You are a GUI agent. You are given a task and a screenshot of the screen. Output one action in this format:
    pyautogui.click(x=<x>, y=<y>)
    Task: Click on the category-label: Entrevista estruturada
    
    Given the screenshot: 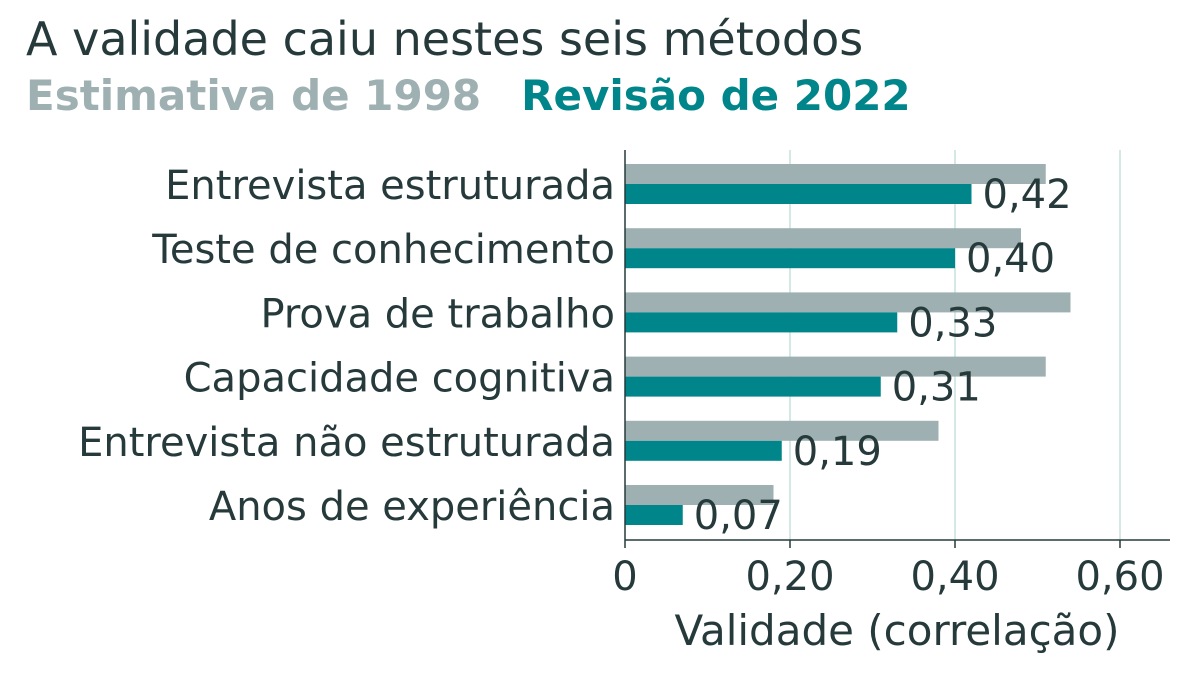 What is the action you would take?
    pyautogui.click(x=390, y=186)
    